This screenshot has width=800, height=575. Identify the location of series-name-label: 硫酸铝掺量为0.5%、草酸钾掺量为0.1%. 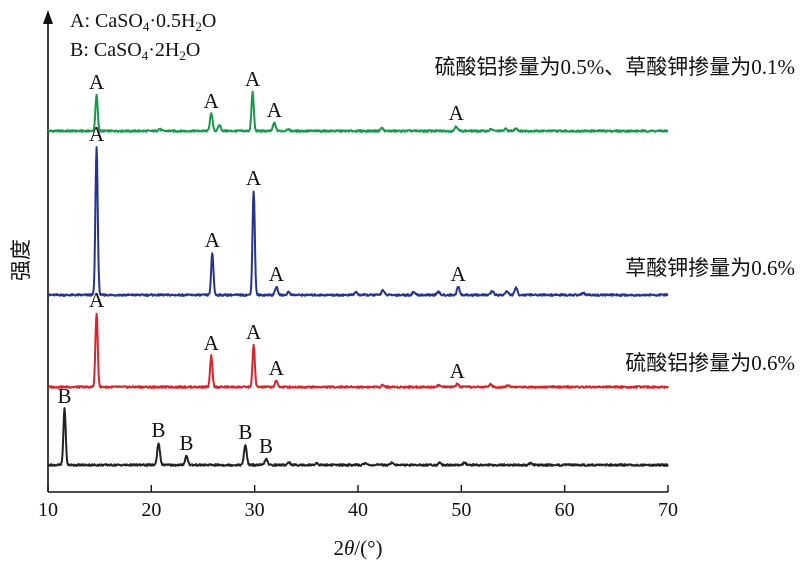
(615, 67).